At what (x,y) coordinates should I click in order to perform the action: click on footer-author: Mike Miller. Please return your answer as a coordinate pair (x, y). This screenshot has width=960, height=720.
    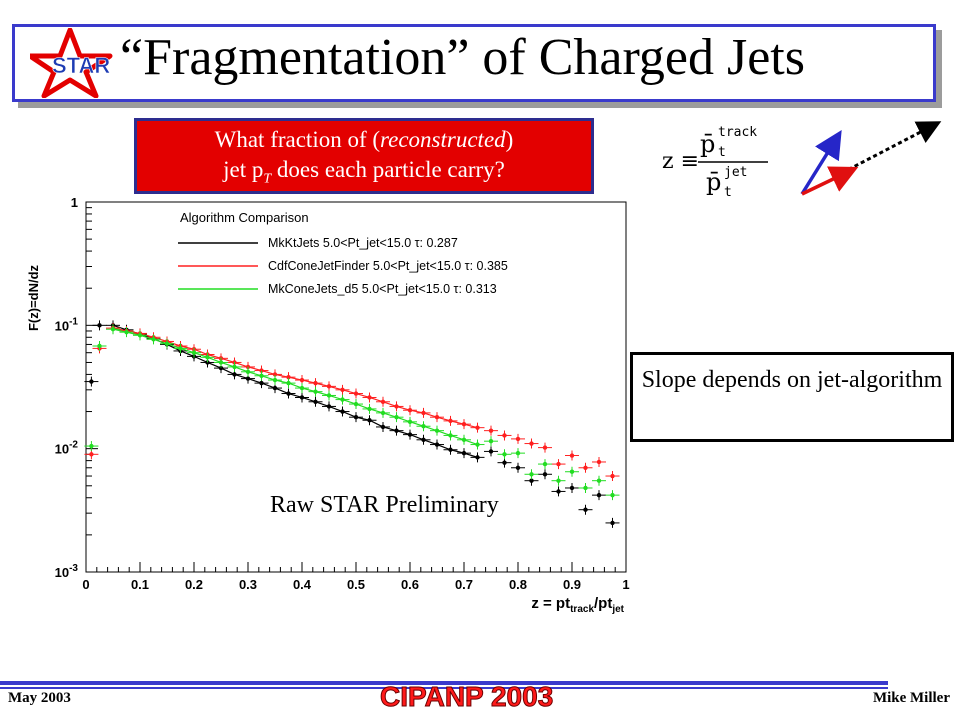
    Looking at the image, I should click on (911, 698).